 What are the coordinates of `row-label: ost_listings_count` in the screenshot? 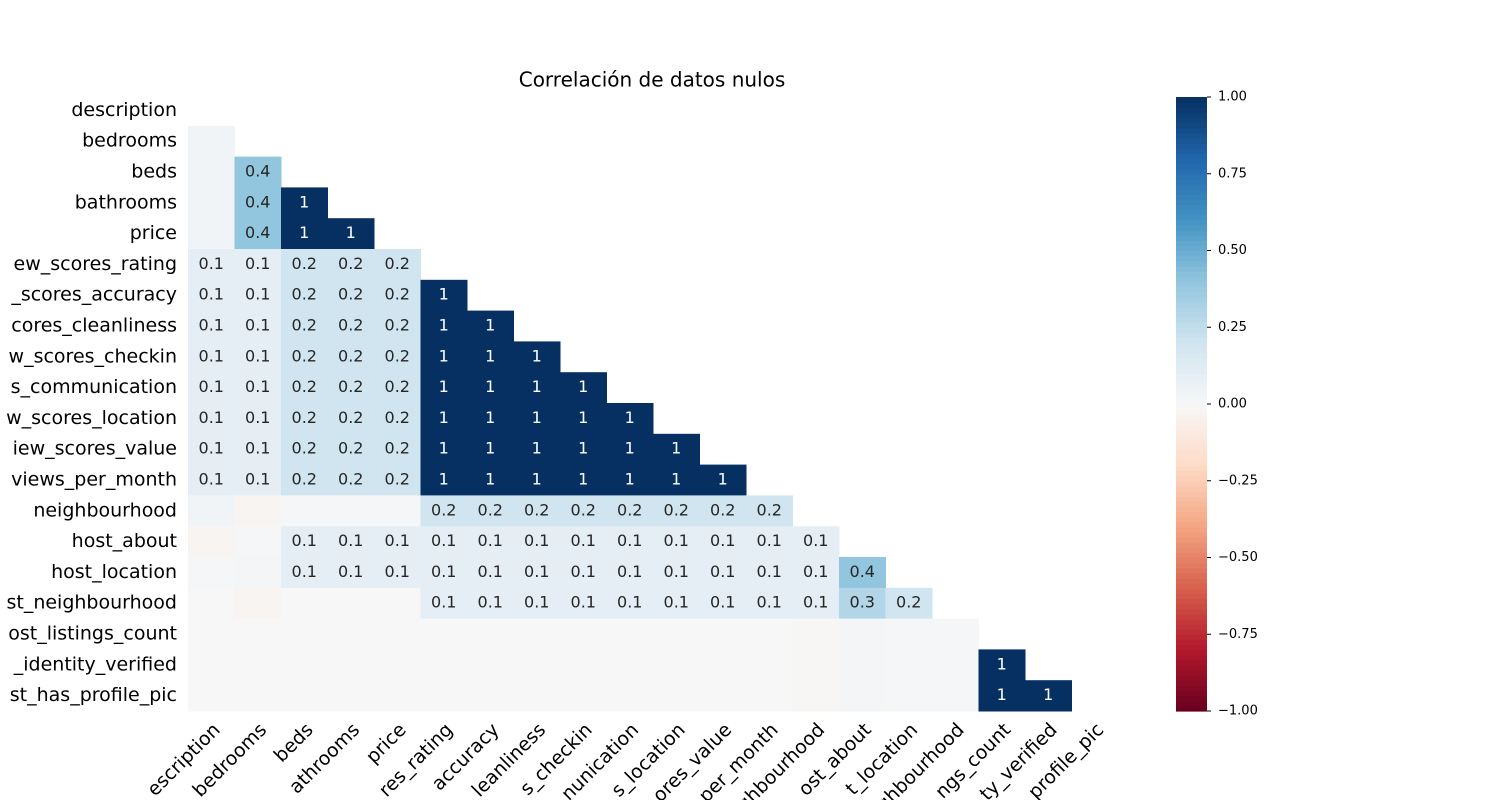 It's located at (92, 634).